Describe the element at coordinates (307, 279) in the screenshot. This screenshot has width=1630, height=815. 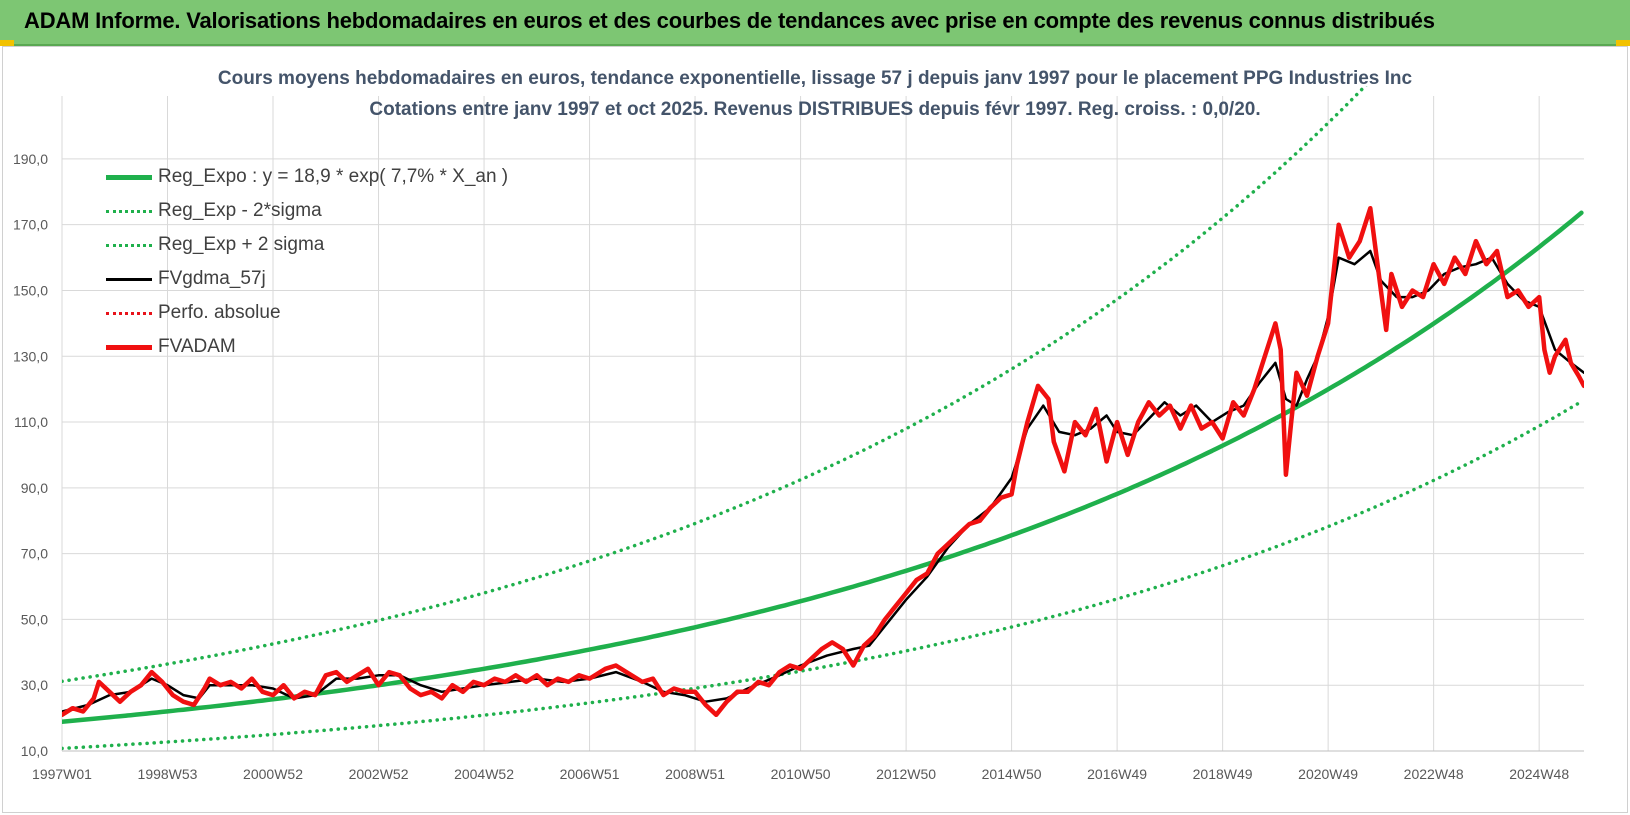
I see `legend-item: FVgdma_57j` at that location.